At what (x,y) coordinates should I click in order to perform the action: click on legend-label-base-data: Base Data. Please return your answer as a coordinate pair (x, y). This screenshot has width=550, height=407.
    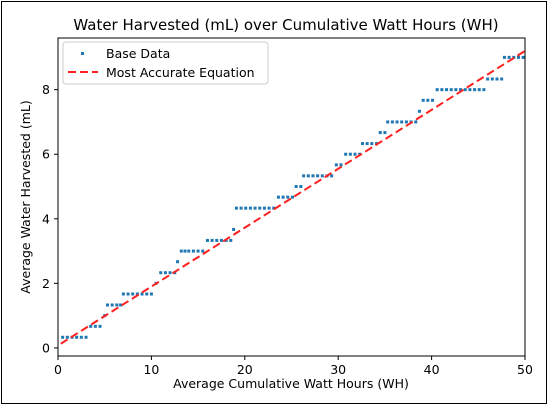
    Looking at the image, I should click on (138, 53).